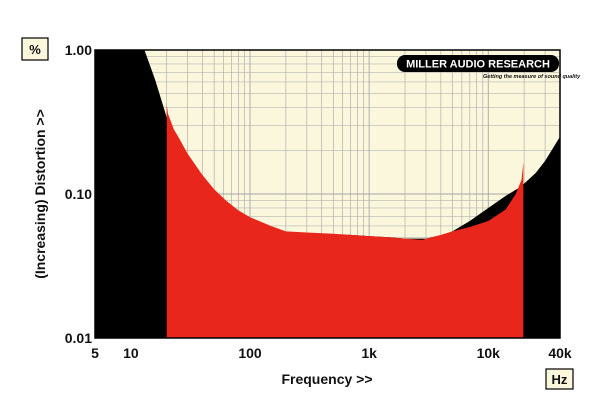 The width and height of the screenshot is (600, 414). What do you see at coordinates (131, 353) in the screenshot?
I see `x-tick-label: 10` at bounding box center [131, 353].